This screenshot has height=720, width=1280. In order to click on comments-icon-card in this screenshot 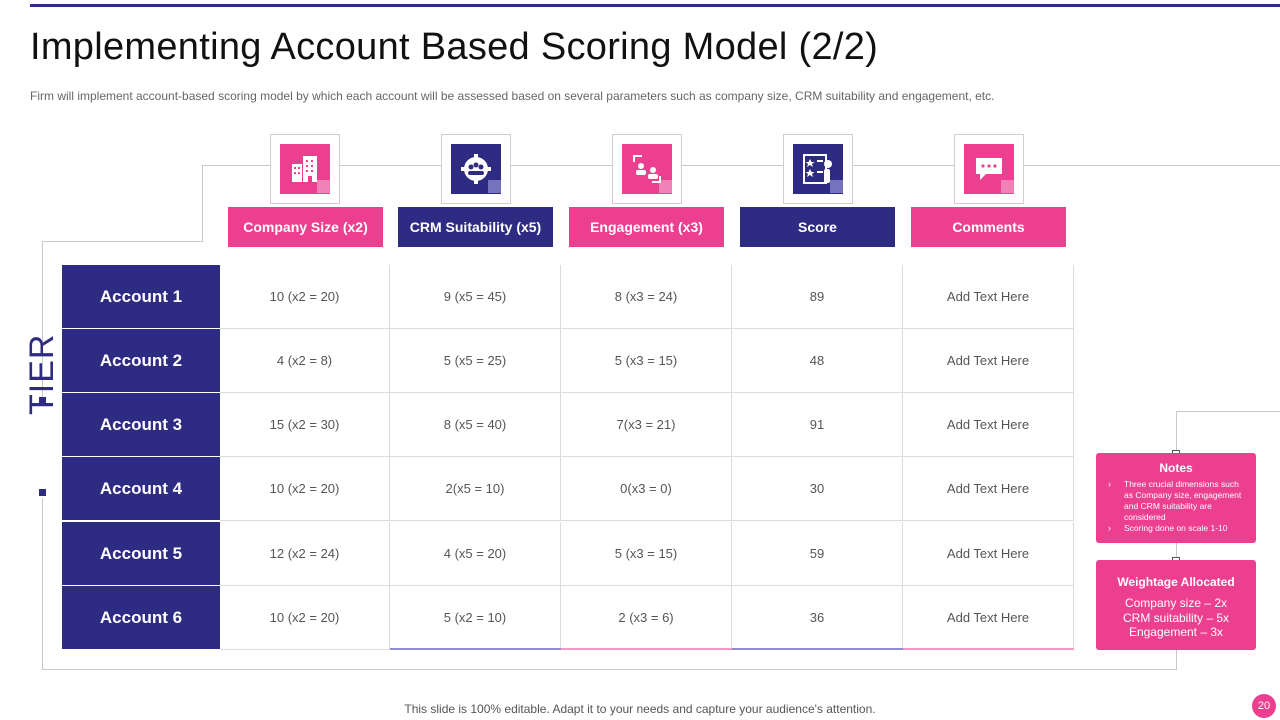, I will do `click(989, 169)`.